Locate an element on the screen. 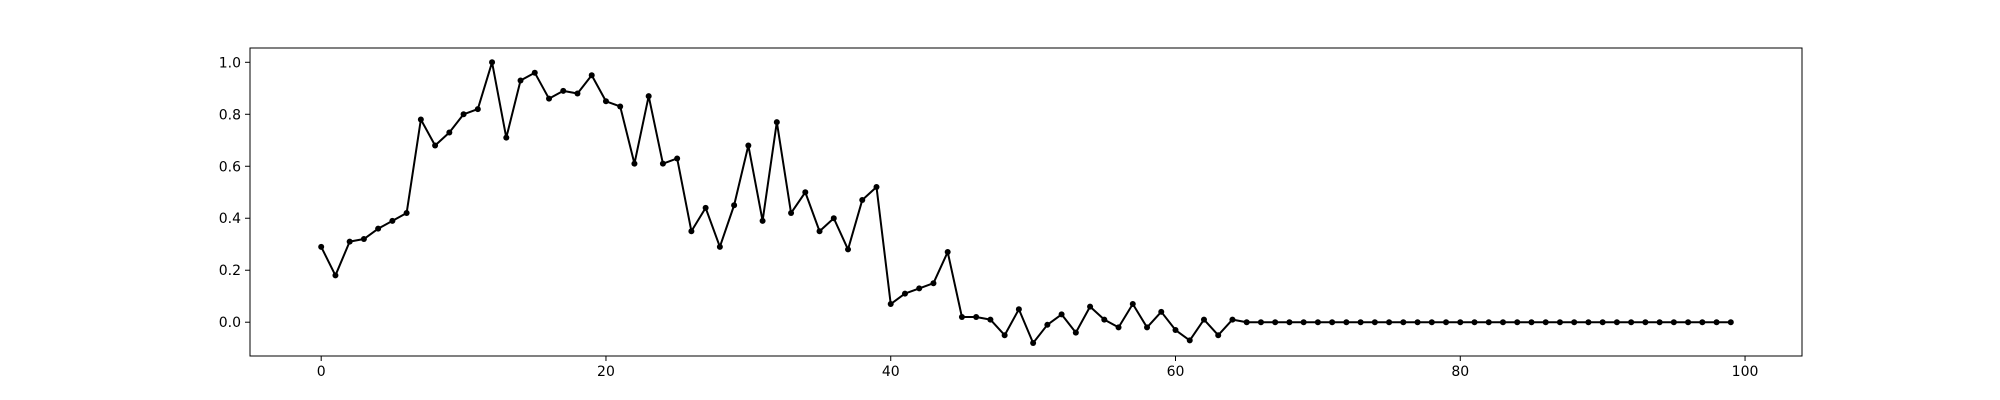  x-axis: 0 20 40 60 80 100 is located at coordinates (1038, 368).